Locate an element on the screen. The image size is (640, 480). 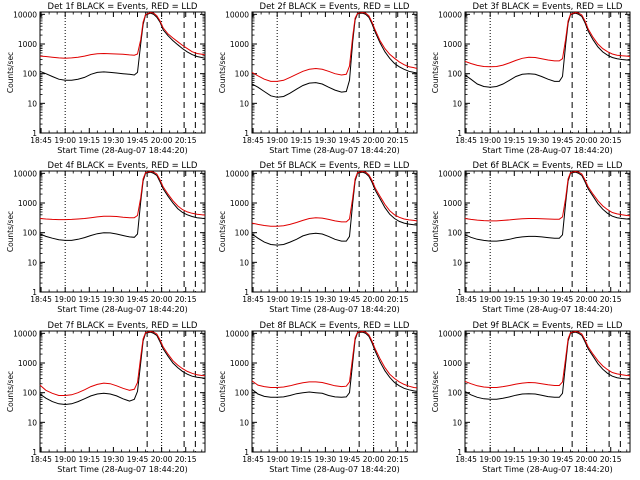
panel-title: Det 4f BLACK = Events, RED = LLD is located at coordinates (123, 166).